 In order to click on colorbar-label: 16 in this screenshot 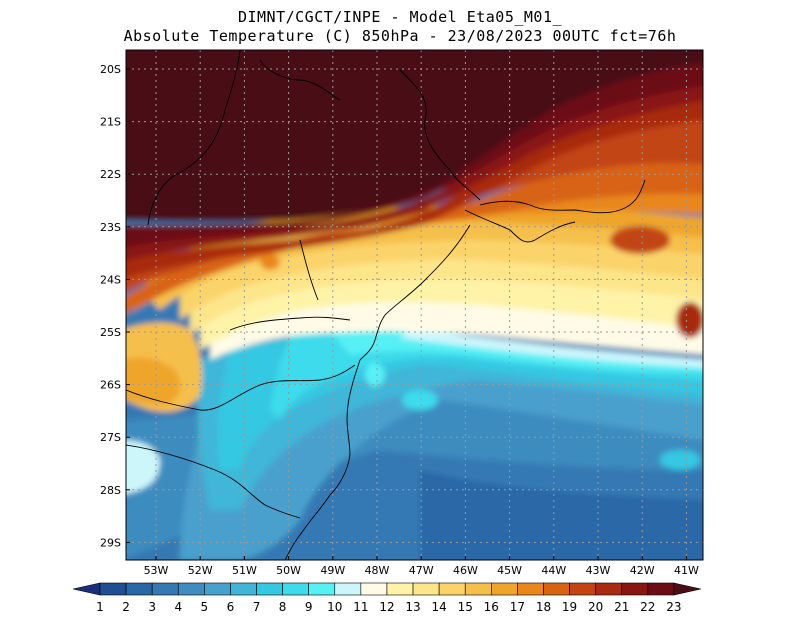, I will do `click(491, 607)`.